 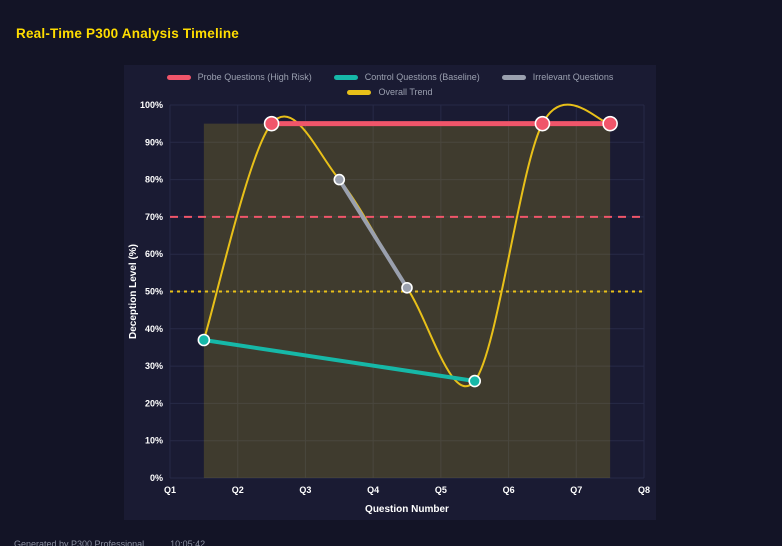 I want to click on x-tick-label: Q8, so click(x=644, y=490).